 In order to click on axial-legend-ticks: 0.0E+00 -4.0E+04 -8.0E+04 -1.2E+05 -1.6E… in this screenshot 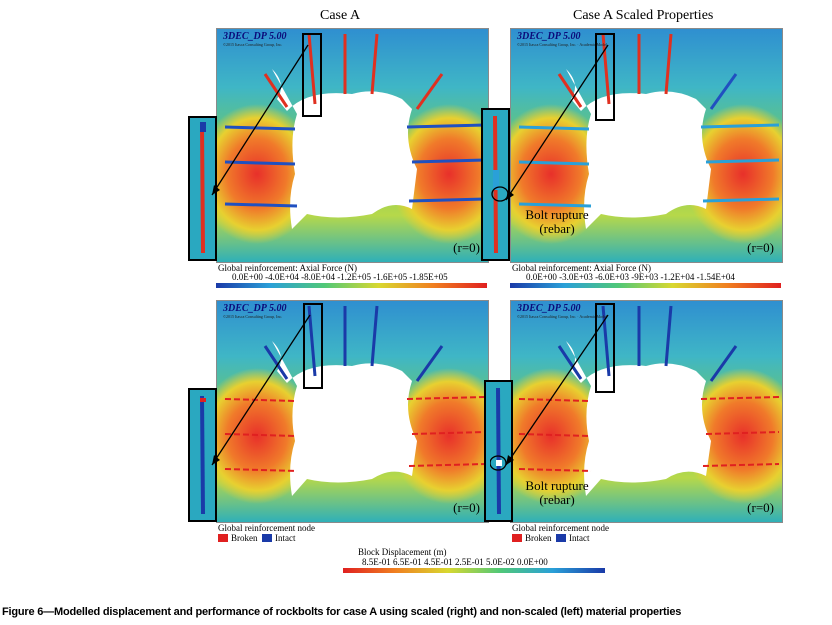, I will do `click(340, 277)`.